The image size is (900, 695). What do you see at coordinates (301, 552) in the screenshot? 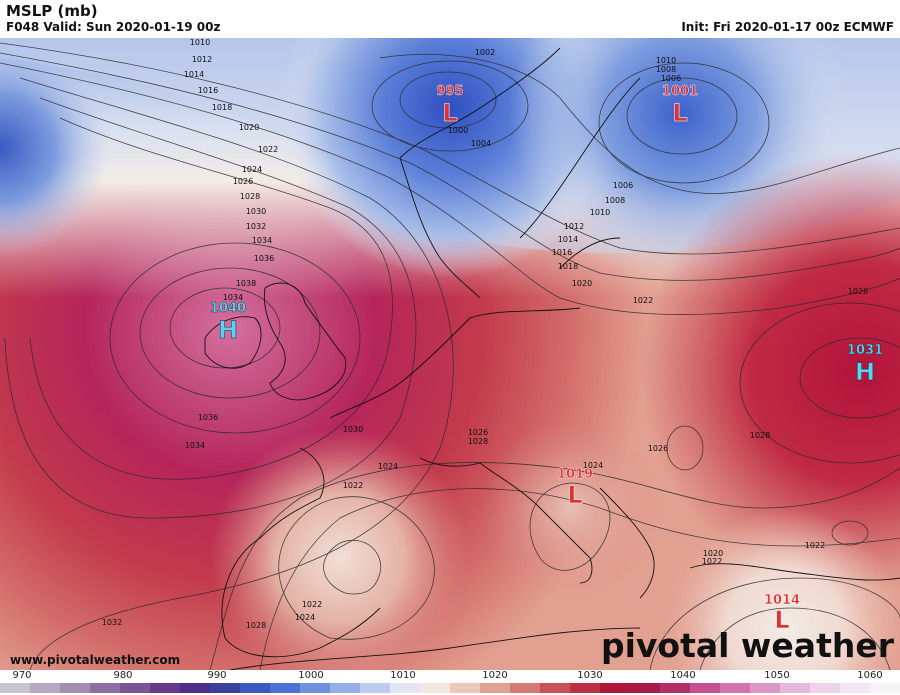
I see `iberia-coast` at bounding box center [301, 552].